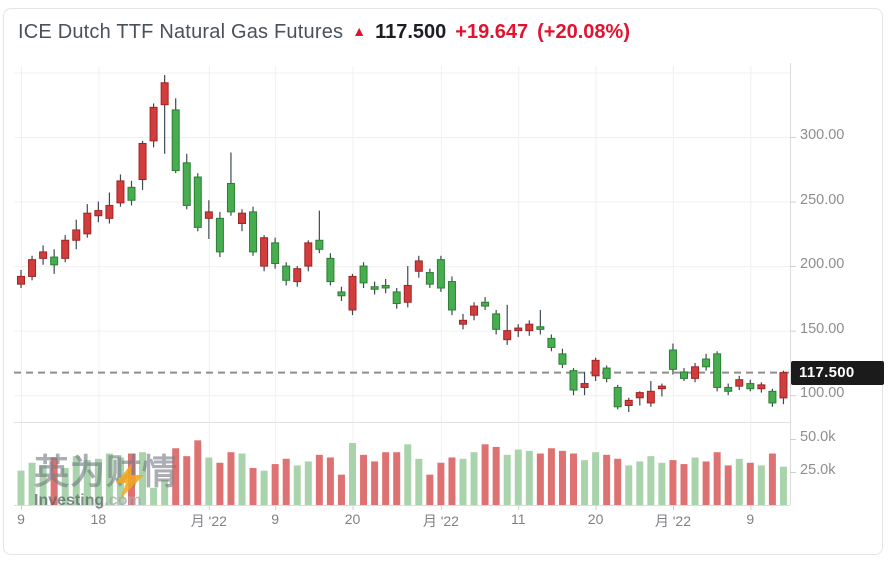  Describe the element at coordinates (359, 31) in the screenshot. I see `price-up-arrow-icon: ▲` at that location.